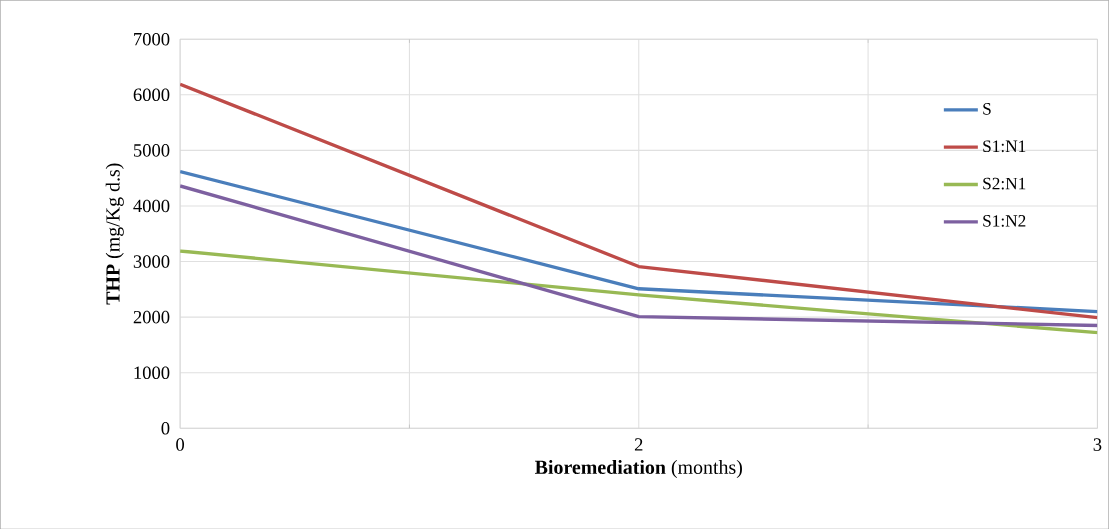  Describe the element at coordinates (180, 444) in the screenshot. I see `x-tick-label: 0` at that location.